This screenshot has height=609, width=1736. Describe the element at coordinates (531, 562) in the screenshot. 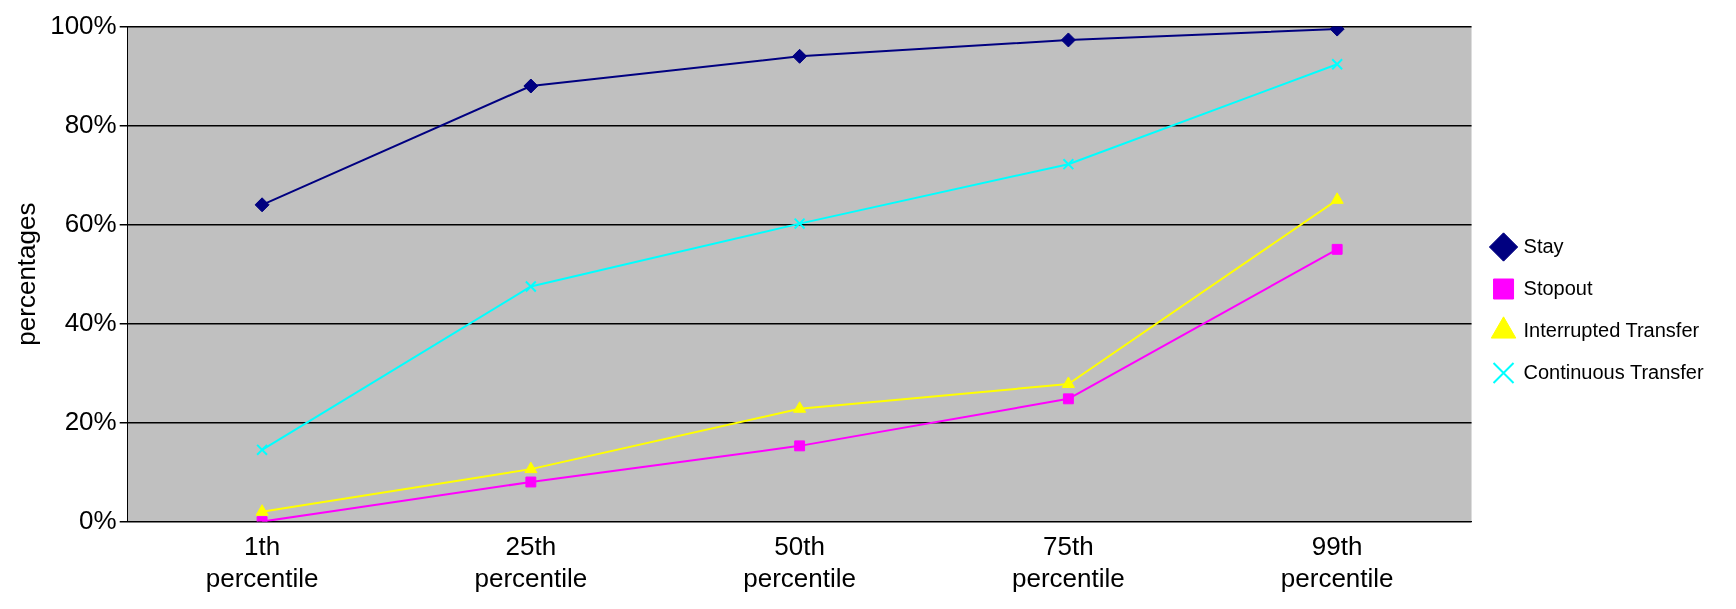

I see `x-tick-label: 25th percentile` at that location.